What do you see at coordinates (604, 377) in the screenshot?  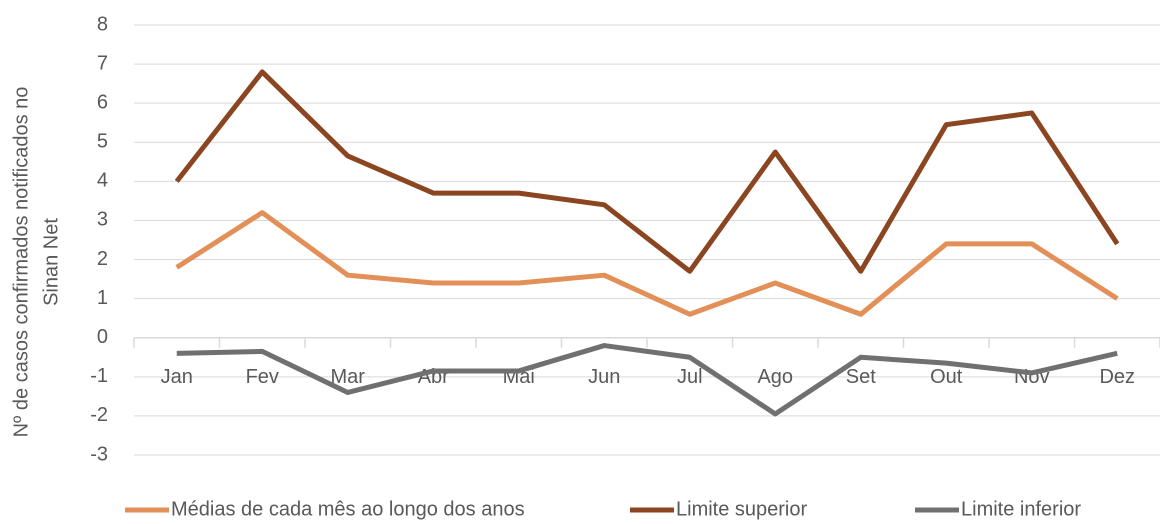 I see `x-tick-label: Jun` at bounding box center [604, 377].